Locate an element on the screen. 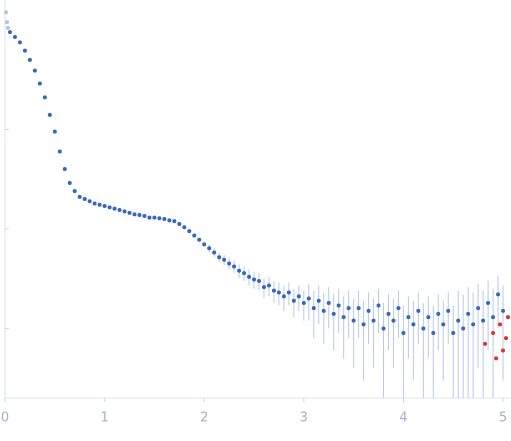  x-tick-label: 4 is located at coordinates (403, 418).